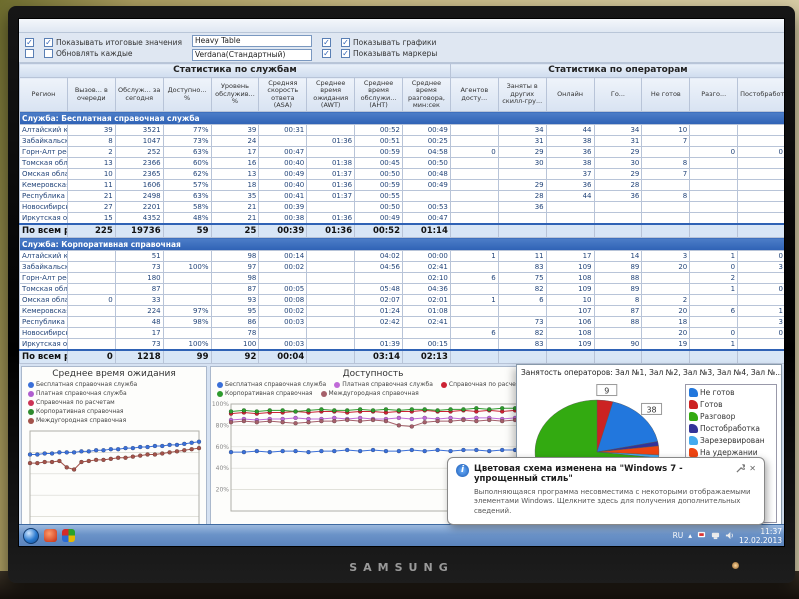 The image size is (799, 599). Describe the element at coordinates (139, 94) in the screenshot. I see `column-header: Обслуж... за сегодня` at that location.